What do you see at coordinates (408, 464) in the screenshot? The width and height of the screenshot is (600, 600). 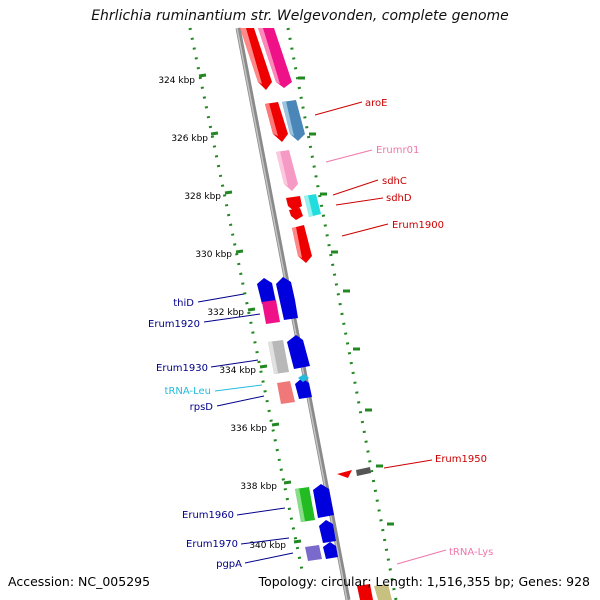 I see `leader-Erum1950` at bounding box center [408, 464].